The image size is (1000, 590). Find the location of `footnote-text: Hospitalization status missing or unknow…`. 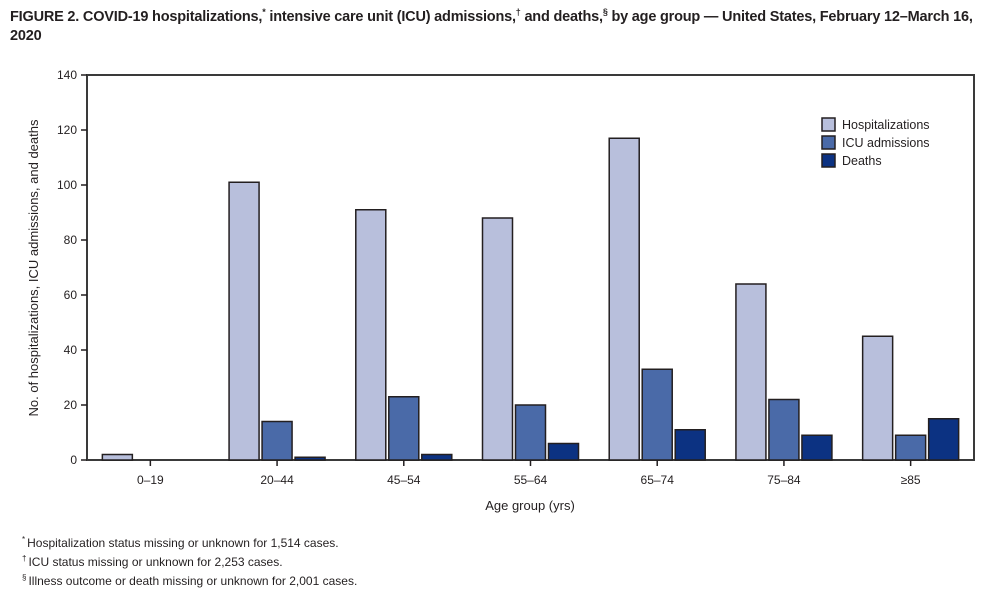

footnote-text: Hospitalization status missing or unknow… is located at coordinates (183, 543).